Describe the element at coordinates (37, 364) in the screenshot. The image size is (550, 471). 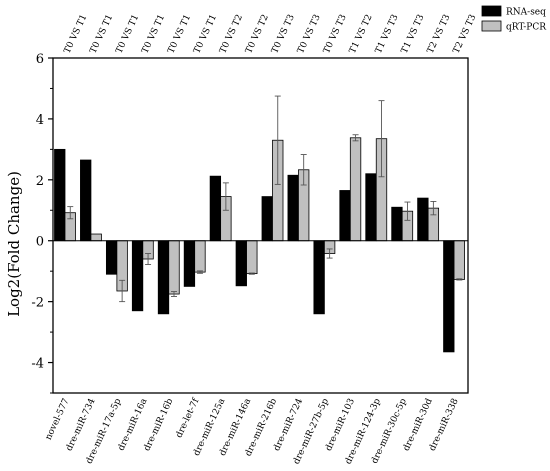
I see `y-tick-label: -4` at that location.